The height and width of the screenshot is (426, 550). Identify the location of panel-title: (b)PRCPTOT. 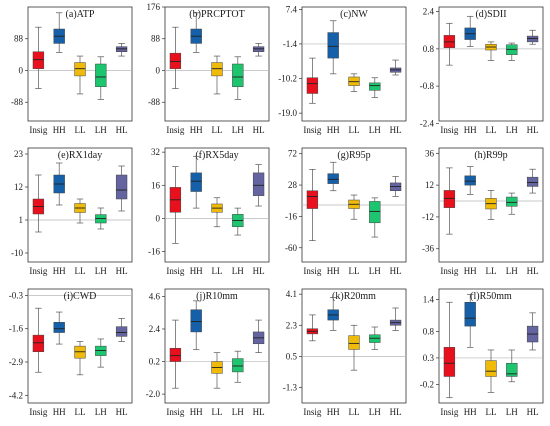
(216, 14).